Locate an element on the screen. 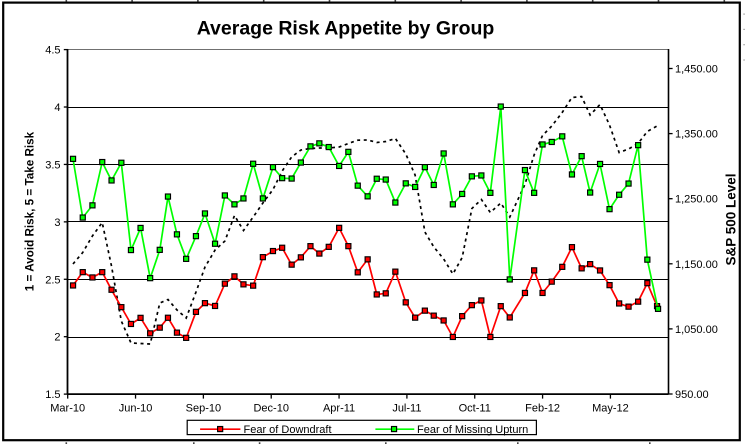 The width and height of the screenshot is (745, 444). svg-text: 1,350.00 is located at coordinates (696, 135).